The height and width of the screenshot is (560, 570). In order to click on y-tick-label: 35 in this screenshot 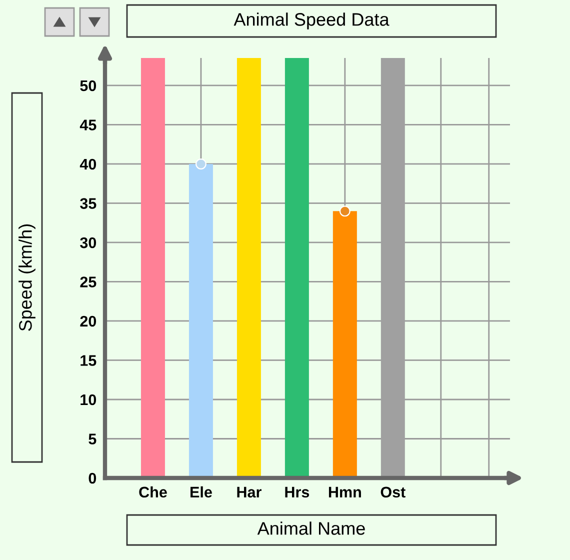, I will do `click(88, 203)`.